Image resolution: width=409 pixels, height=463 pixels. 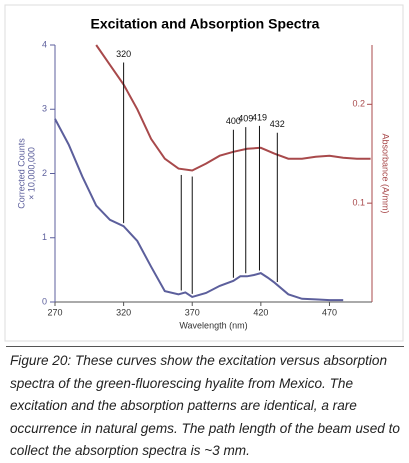 What do you see at coordinates (31, 173) in the screenshot?
I see `y-axis-label: × 10,000,000` at bounding box center [31, 173].